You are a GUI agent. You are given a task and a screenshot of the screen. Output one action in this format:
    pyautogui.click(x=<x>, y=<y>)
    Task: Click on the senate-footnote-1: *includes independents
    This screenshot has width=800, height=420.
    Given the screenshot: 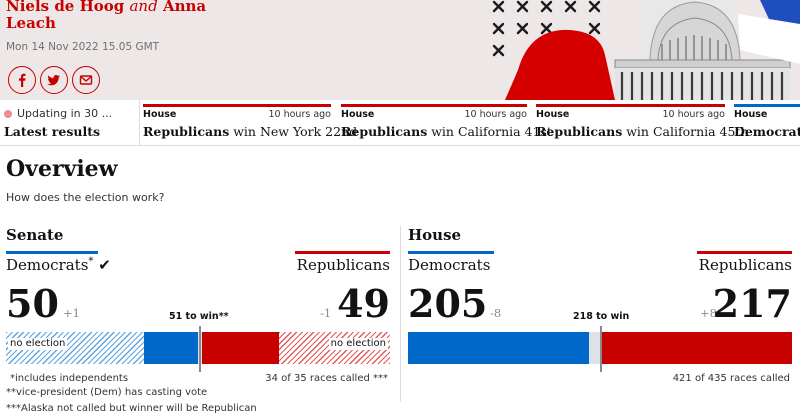 What is the action you would take?
    pyautogui.click(x=69, y=378)
    